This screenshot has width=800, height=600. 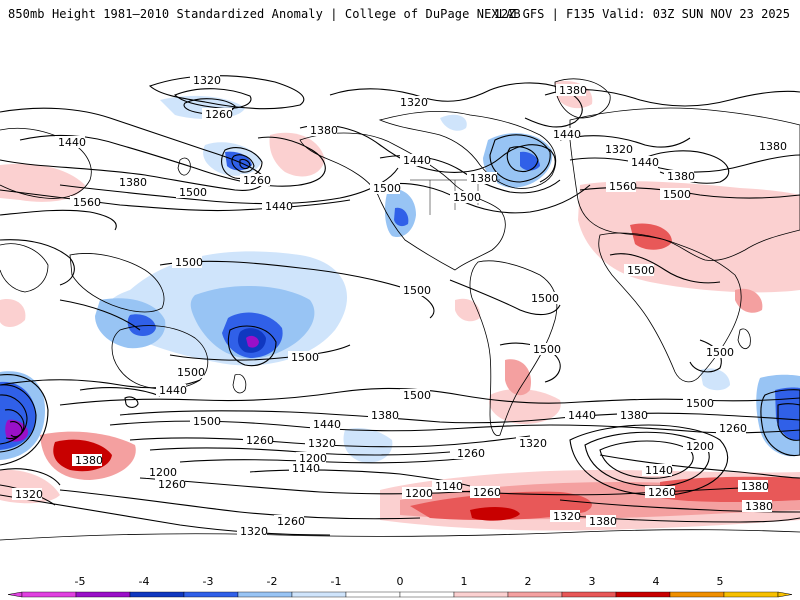 I want to click on contour-pac-1500-cut, so click(x=100, y=315).